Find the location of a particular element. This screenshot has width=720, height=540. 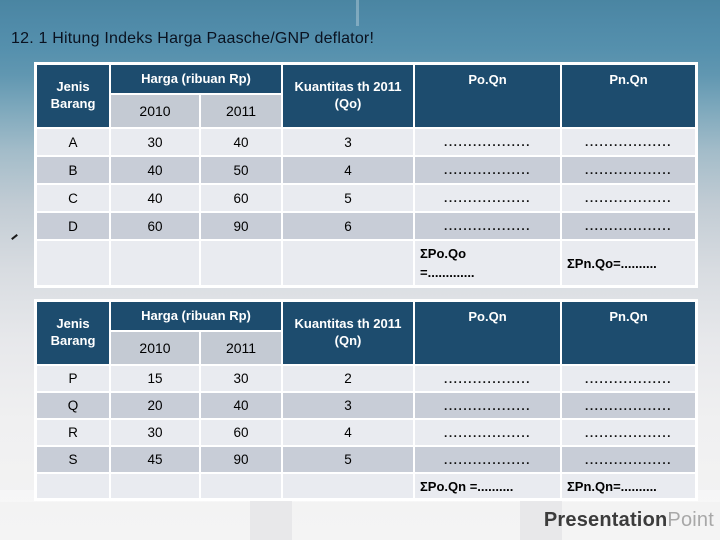

cell-price-2010: 20 is located at coordinates (155, 405).